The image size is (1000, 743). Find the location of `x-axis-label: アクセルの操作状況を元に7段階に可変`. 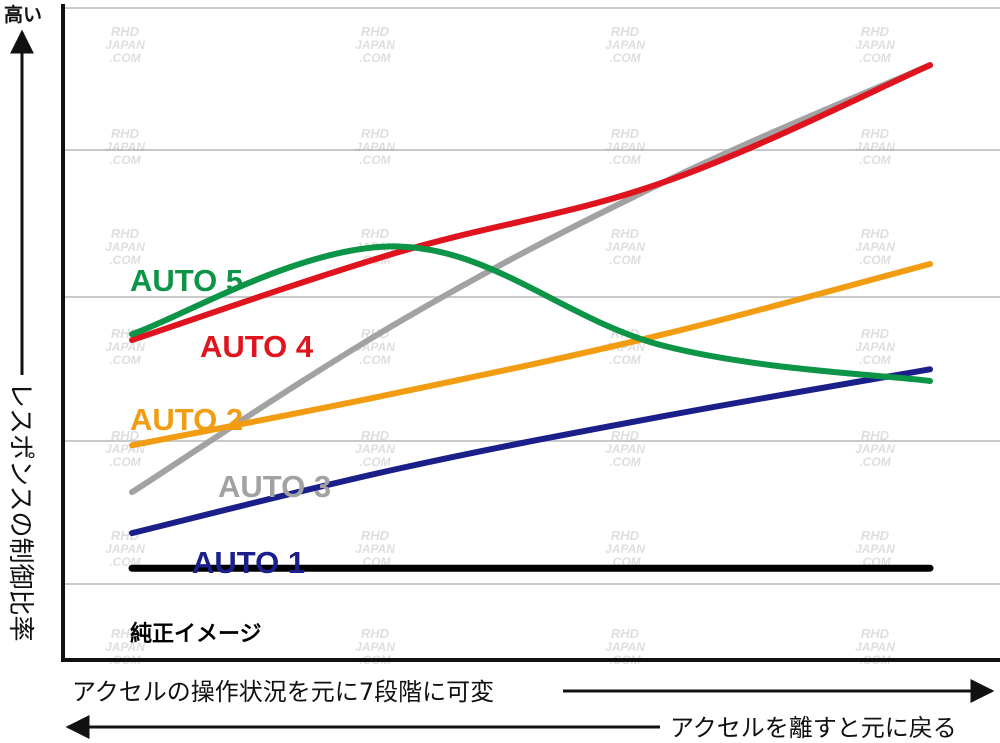

x-axis-label: アクセルの操作状況を元に7段階に可変 is located at coordinates (283, 692).